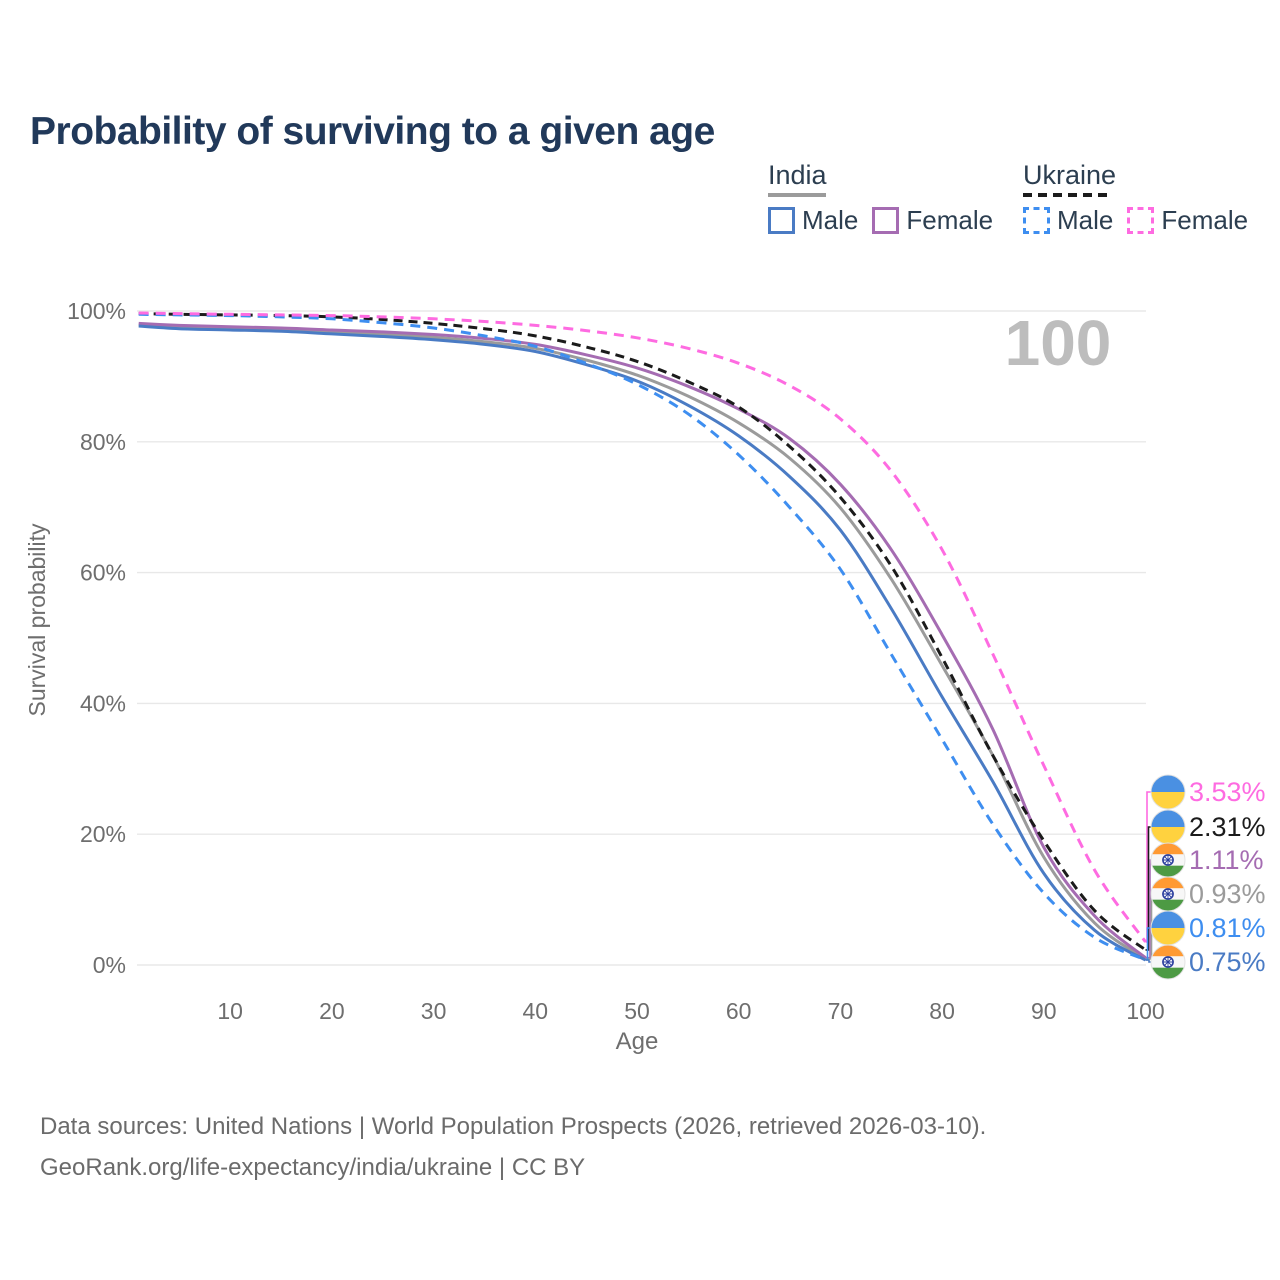  What do you see at coordinates (886, 220) in the screenshot?
I see `india-female-swatch-icon` at bounding box center [886, 220].